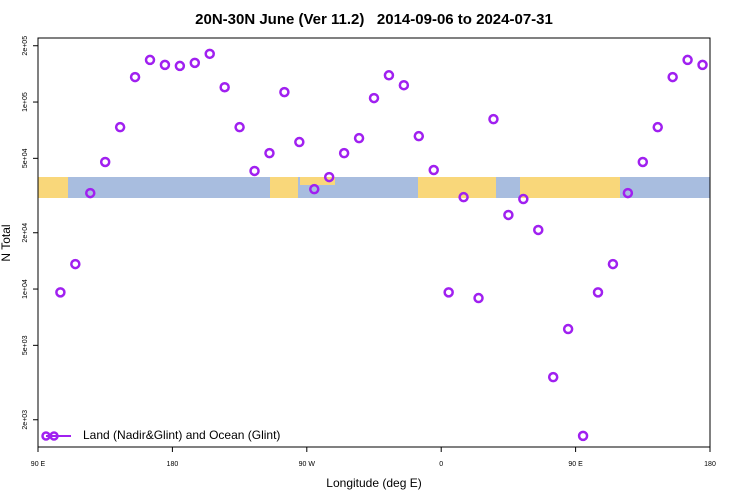 The width and height of the screenshot is (750, 500). I want to click on legend-marker, so click(54, 436).